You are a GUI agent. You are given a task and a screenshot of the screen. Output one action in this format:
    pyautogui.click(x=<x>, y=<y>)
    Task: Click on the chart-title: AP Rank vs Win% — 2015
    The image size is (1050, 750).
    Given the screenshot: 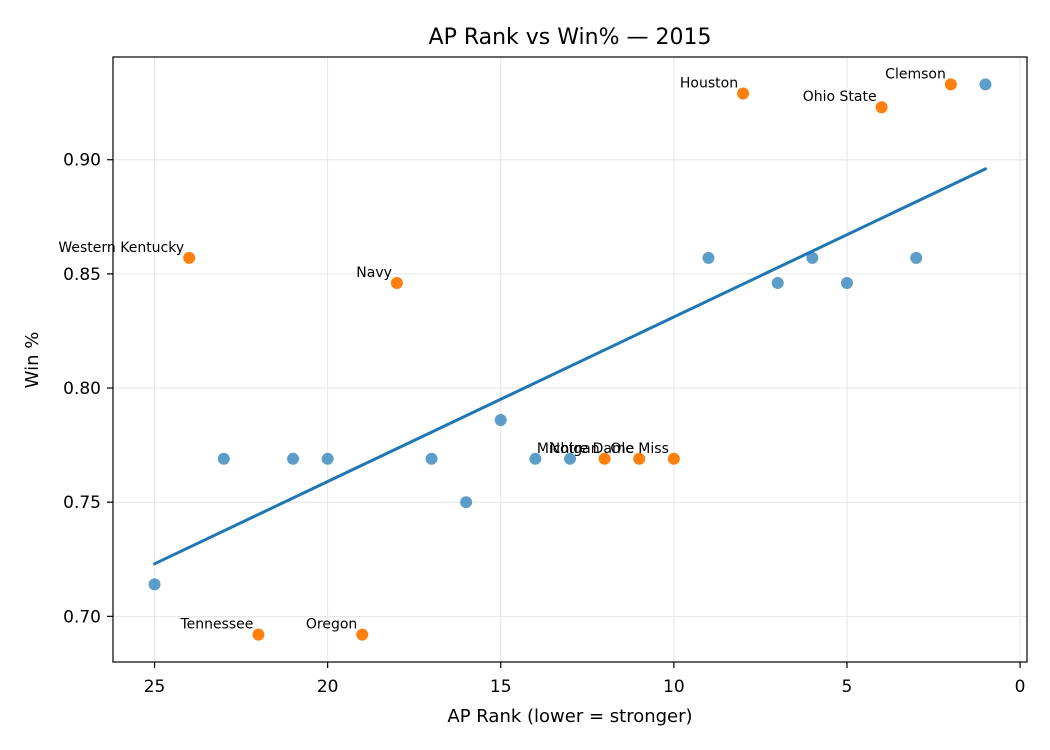 What is the action you would take?
    pyautogui.click(x=570, y=37)
    